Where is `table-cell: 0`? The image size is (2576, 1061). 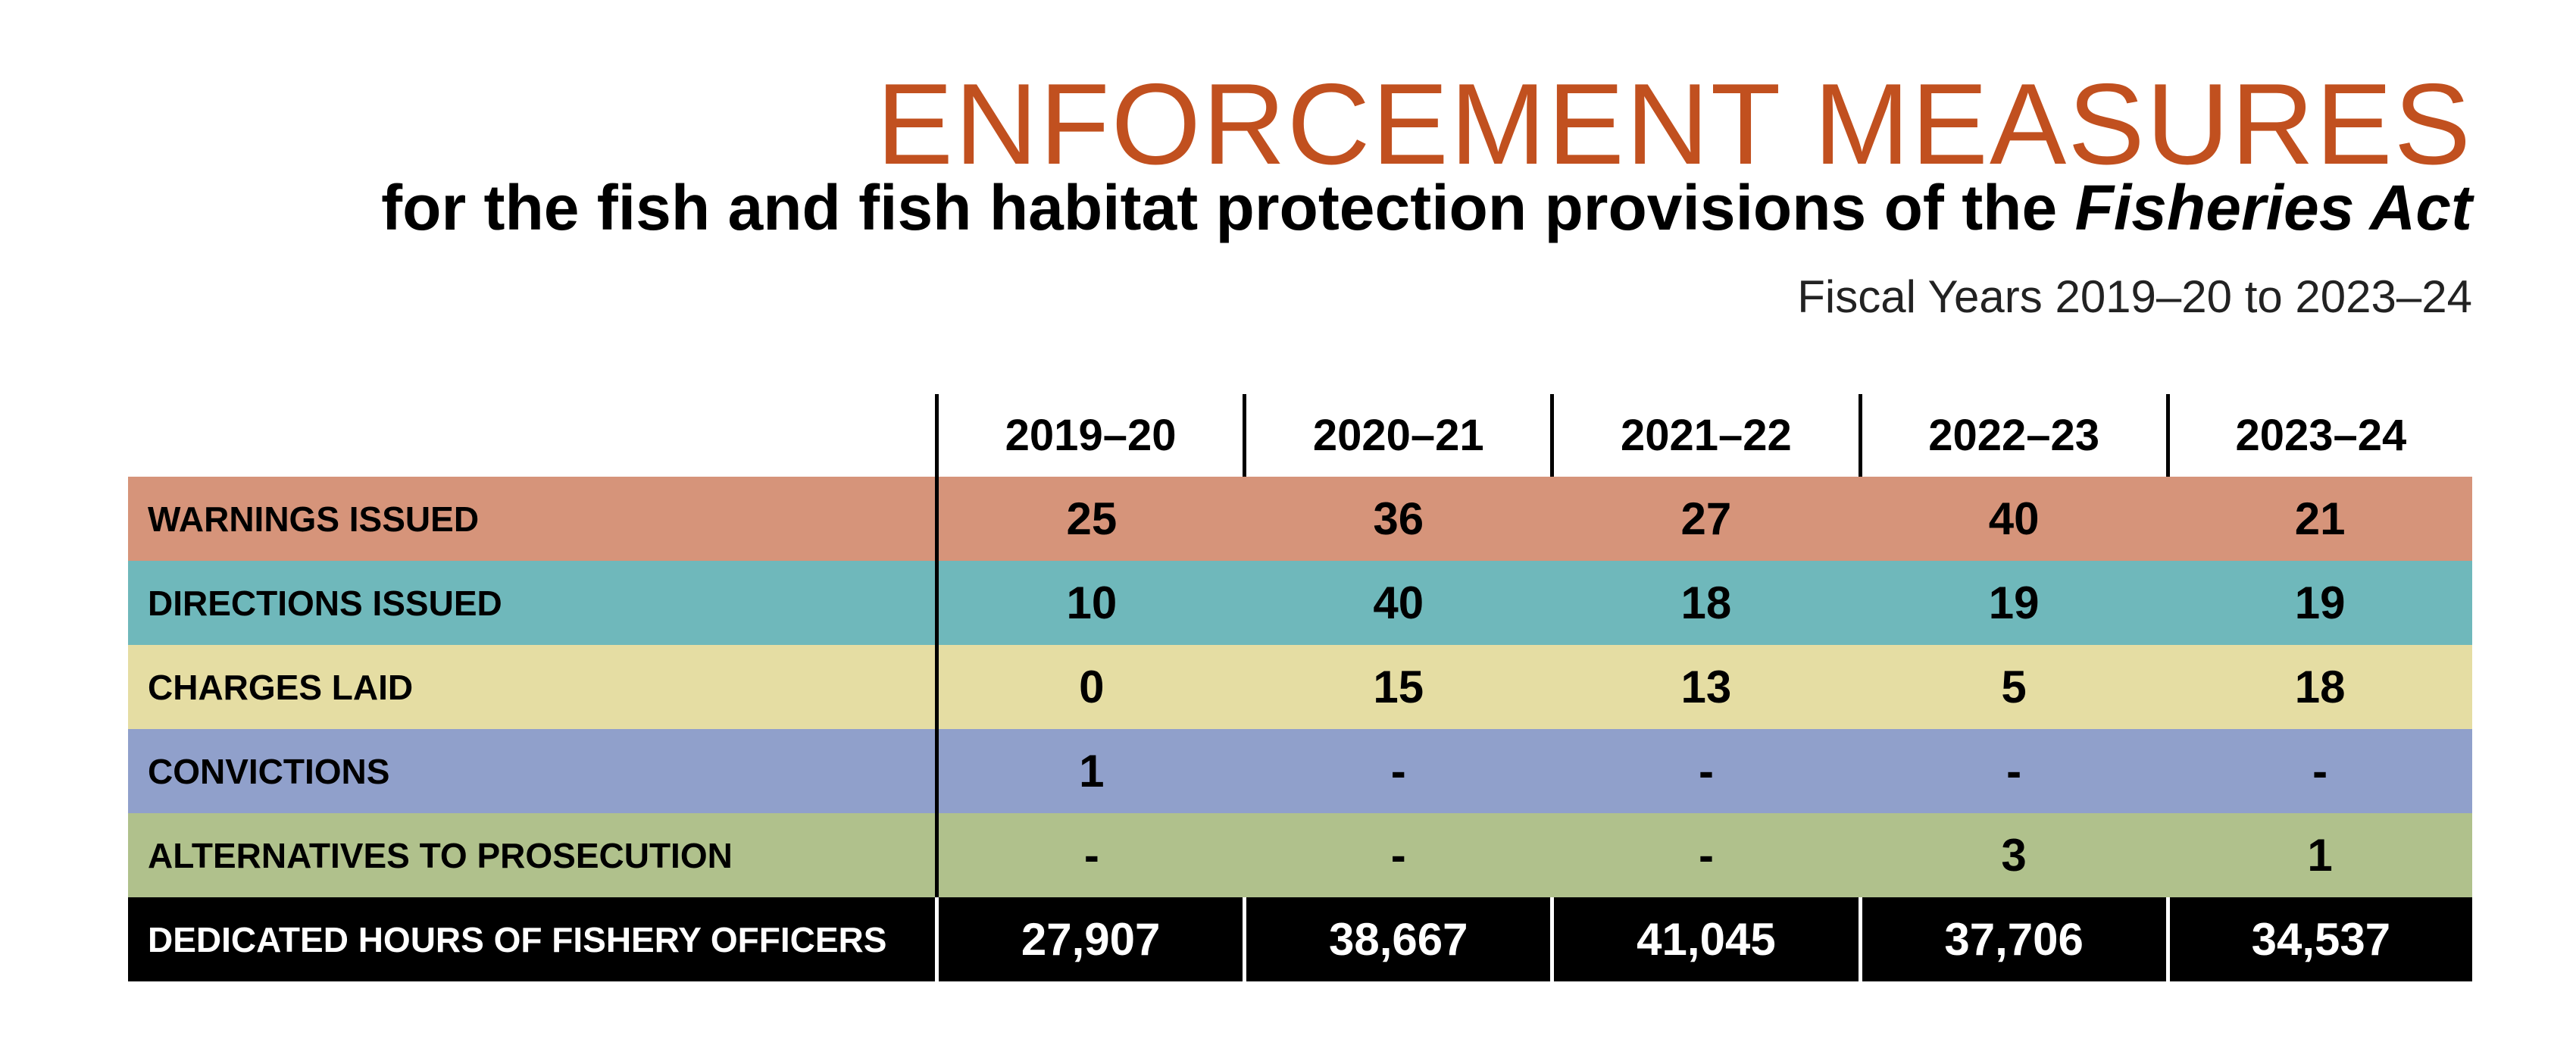 table-cell: 0 is located at coordinates (1089, 687).